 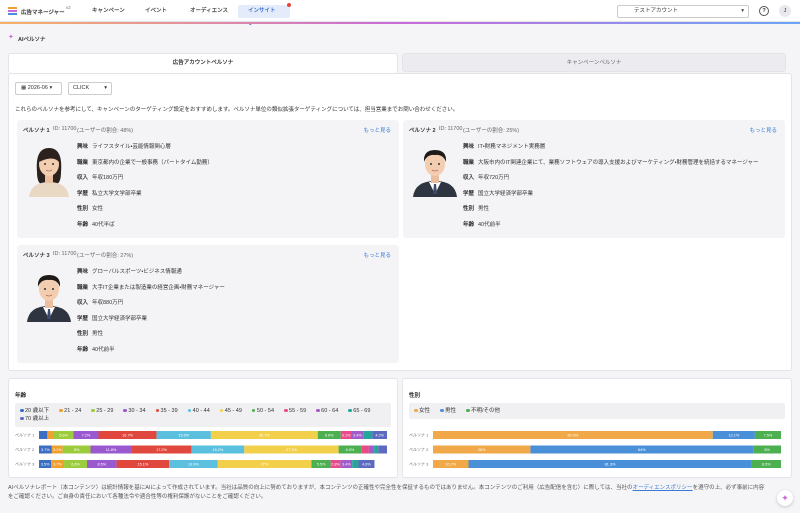 I want to click on row-label: ペルソナ 3, so click(x=25, y=464).